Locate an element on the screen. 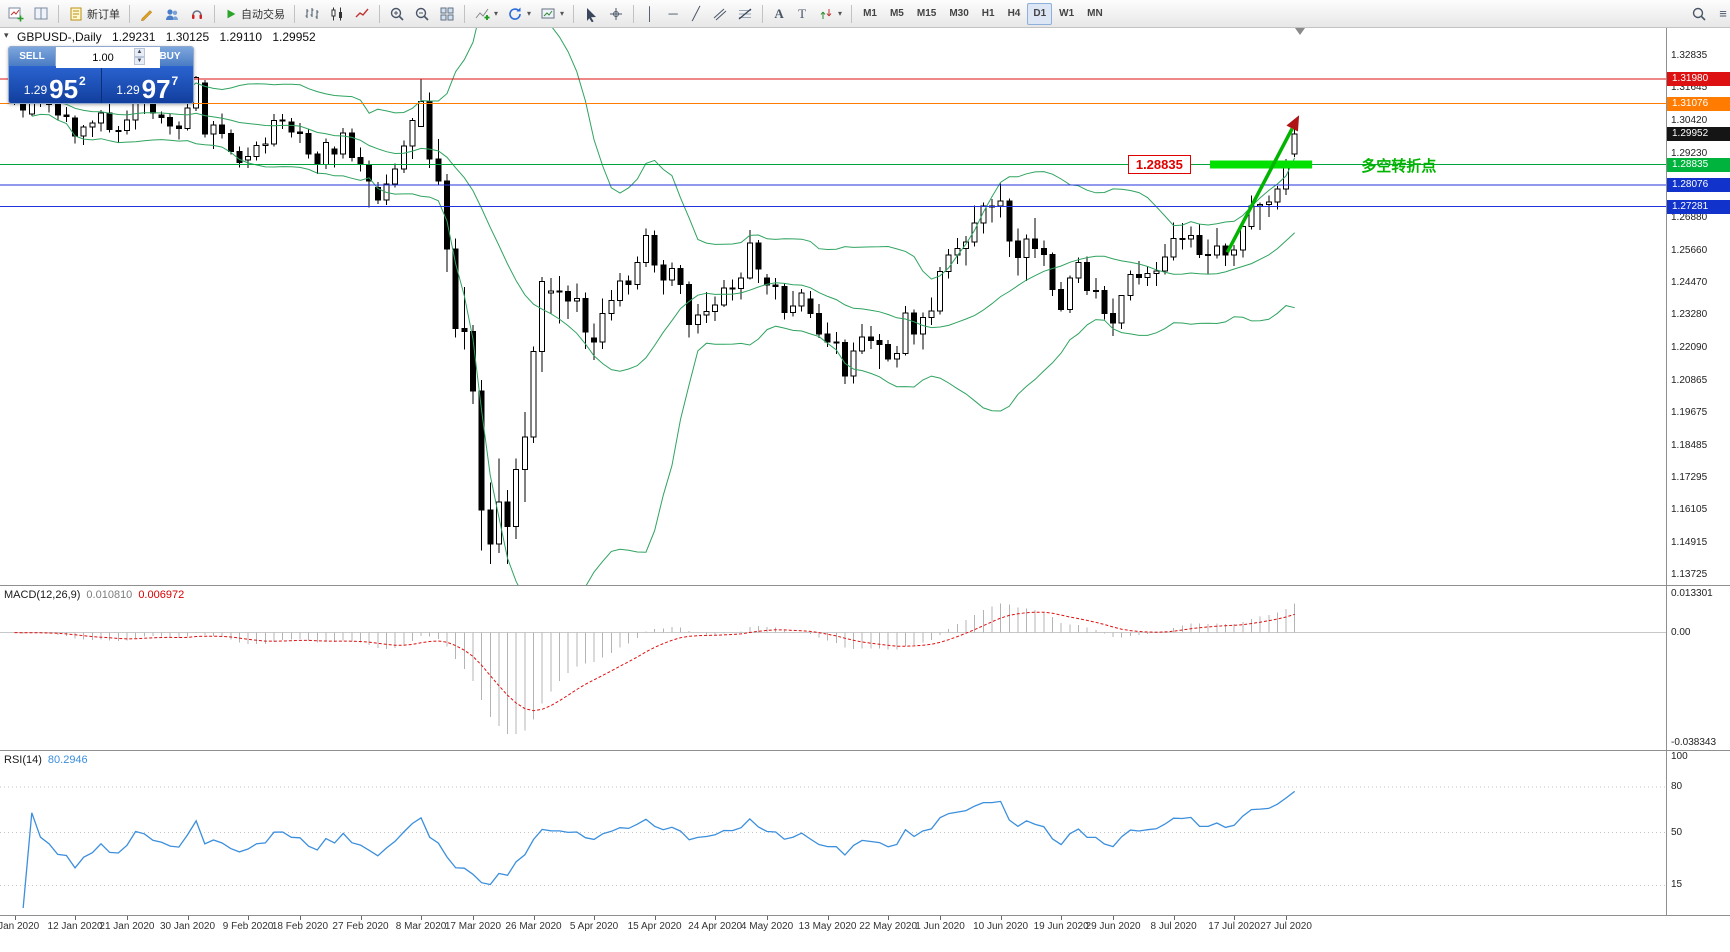  turning-point-price-label: 1.28835 is located at coordinates (1159, 165).